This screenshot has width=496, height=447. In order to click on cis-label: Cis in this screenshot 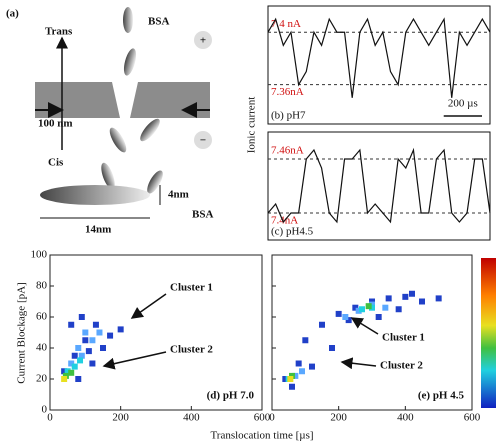, I will do `click(56, 163)`.